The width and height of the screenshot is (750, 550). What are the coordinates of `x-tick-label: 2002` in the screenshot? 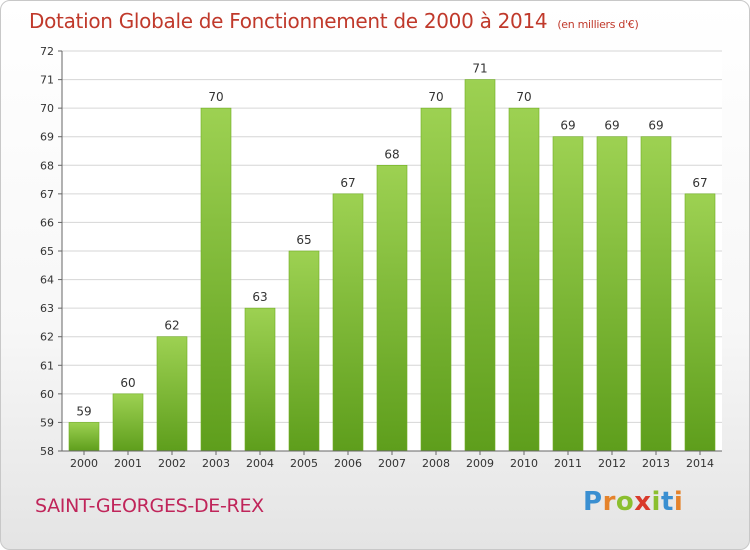 It's located at (172, 463).